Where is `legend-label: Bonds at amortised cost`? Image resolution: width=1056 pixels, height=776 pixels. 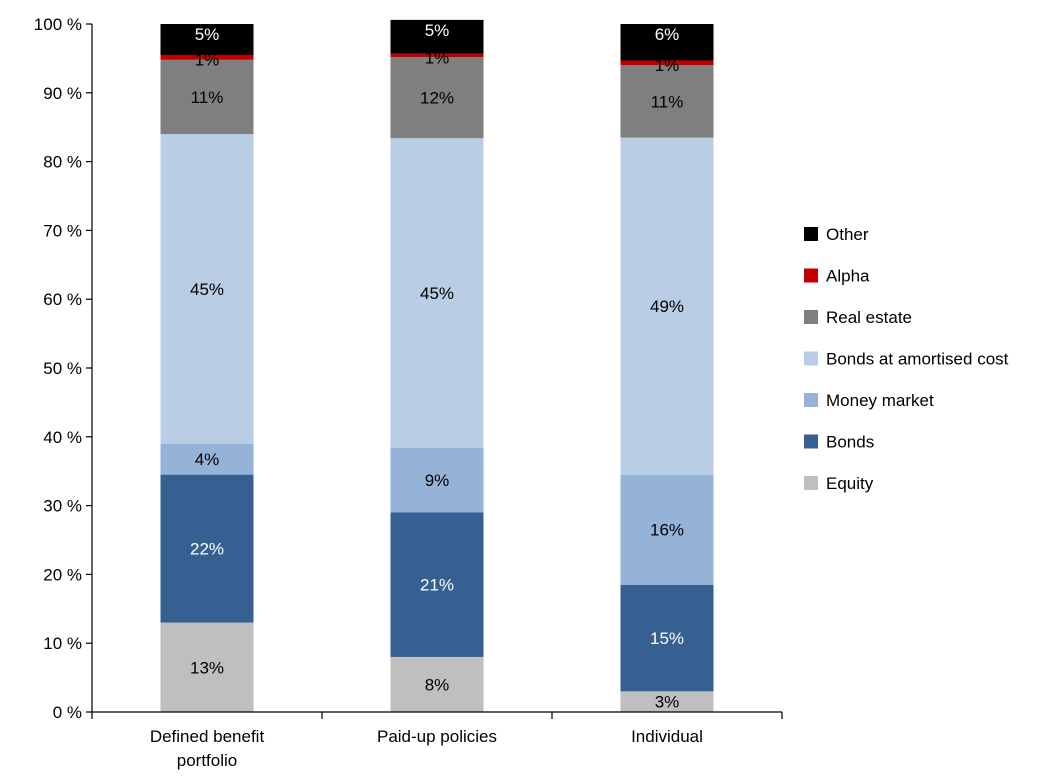
legend-label: Bonds at amortised cost is located at coordinates (917, 359).